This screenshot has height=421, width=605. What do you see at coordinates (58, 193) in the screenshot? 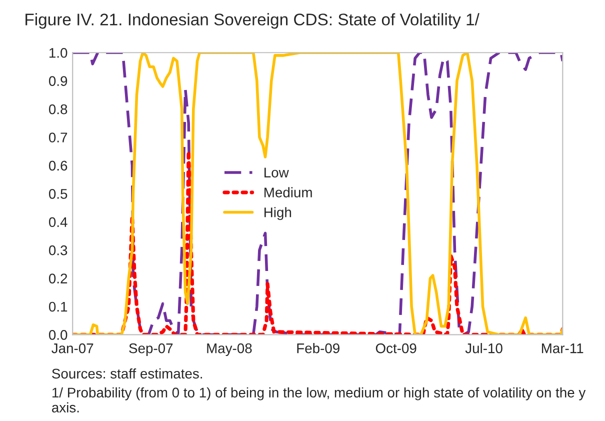
I see `y-tick-label: 0.5` at bounding box center [58, 193].